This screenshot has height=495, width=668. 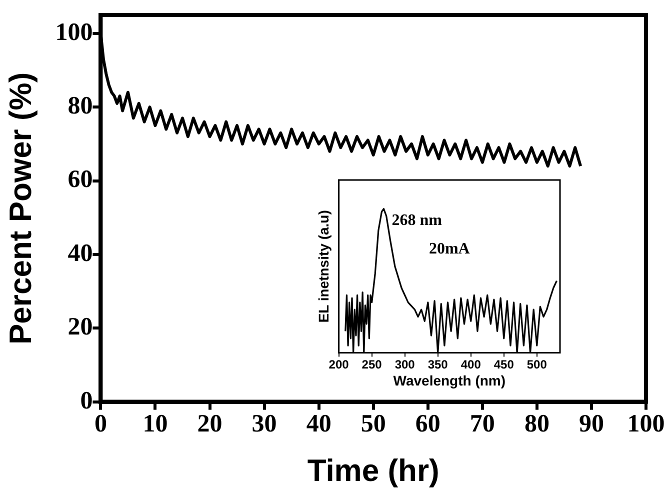 What do you see at coordinates (80, 106) in the screenshot?
I see `y-tick-label: 80` at bounding box center [80, 106].